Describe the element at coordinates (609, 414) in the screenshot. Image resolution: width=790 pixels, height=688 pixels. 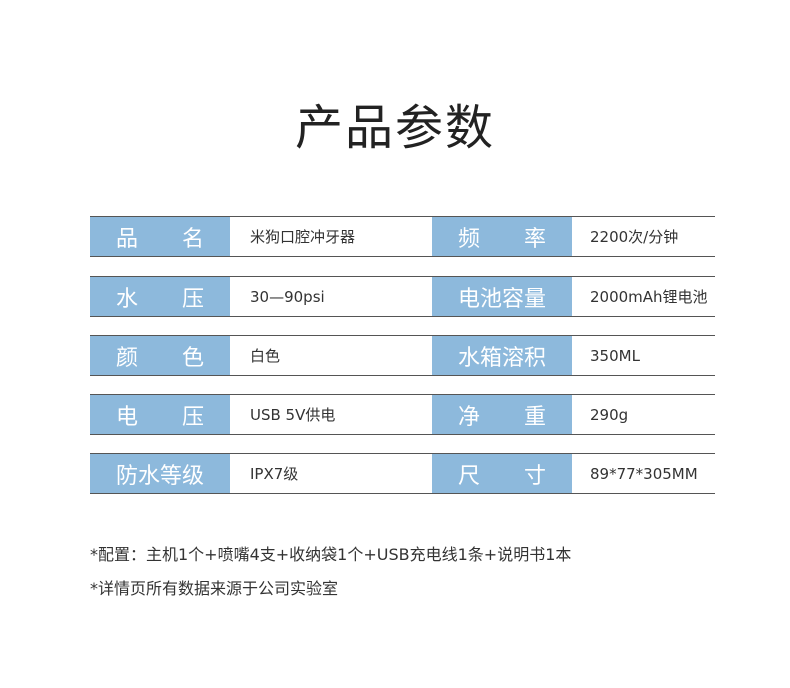
I see `spec-value: 290g` at that location.